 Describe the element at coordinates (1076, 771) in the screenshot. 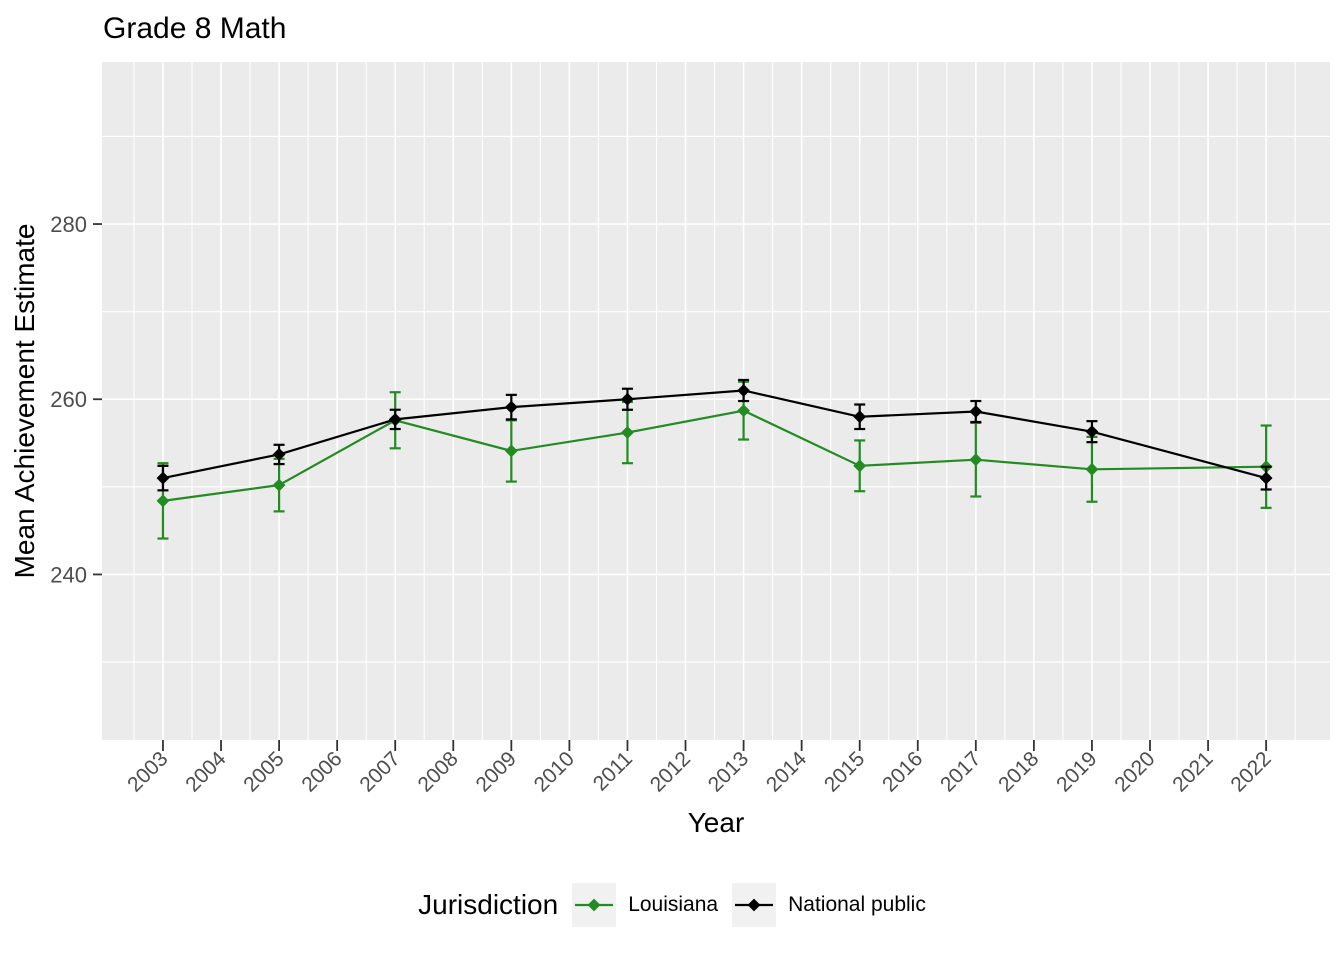

I see `x-tick-label: 2019` at that location.